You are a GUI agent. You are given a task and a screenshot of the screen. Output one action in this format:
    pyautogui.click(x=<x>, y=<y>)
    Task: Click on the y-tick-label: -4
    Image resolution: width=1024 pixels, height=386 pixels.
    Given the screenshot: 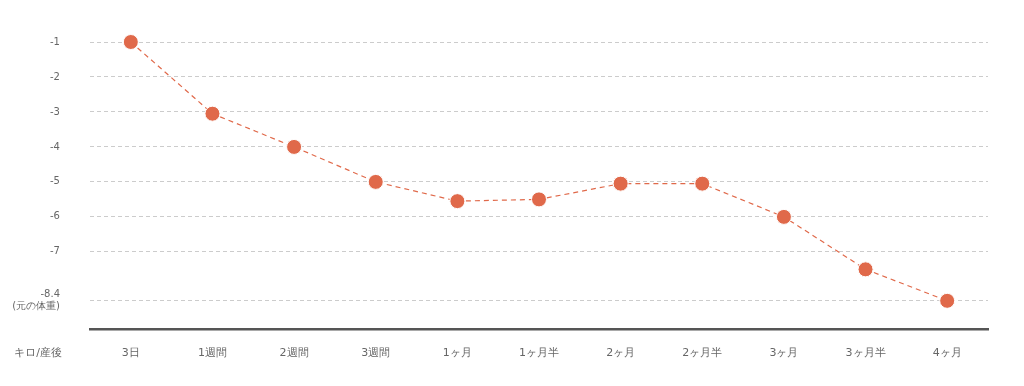 What is the action you would take?
    pyautogui.click(x=55, y=146)
    